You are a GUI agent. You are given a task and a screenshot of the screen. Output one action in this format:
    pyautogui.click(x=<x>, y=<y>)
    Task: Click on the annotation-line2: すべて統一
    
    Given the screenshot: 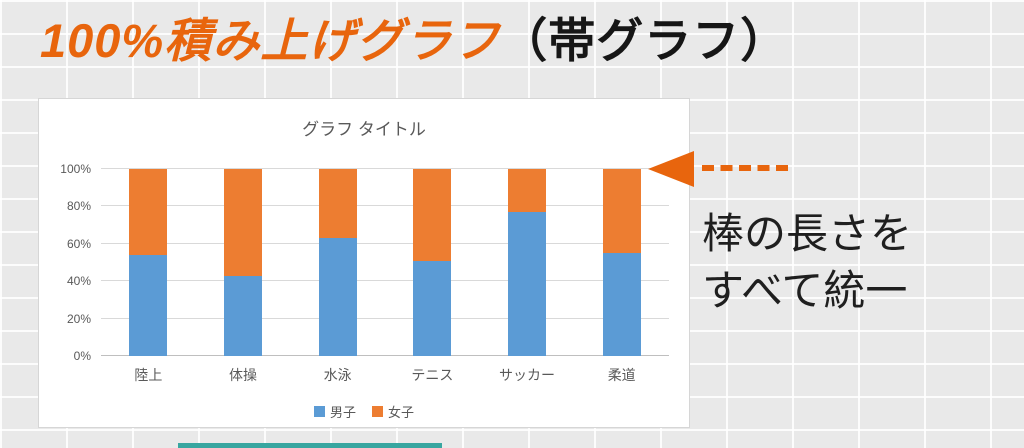 What is the action you would take?
    pyautogui.click(x=805, y=290)
    